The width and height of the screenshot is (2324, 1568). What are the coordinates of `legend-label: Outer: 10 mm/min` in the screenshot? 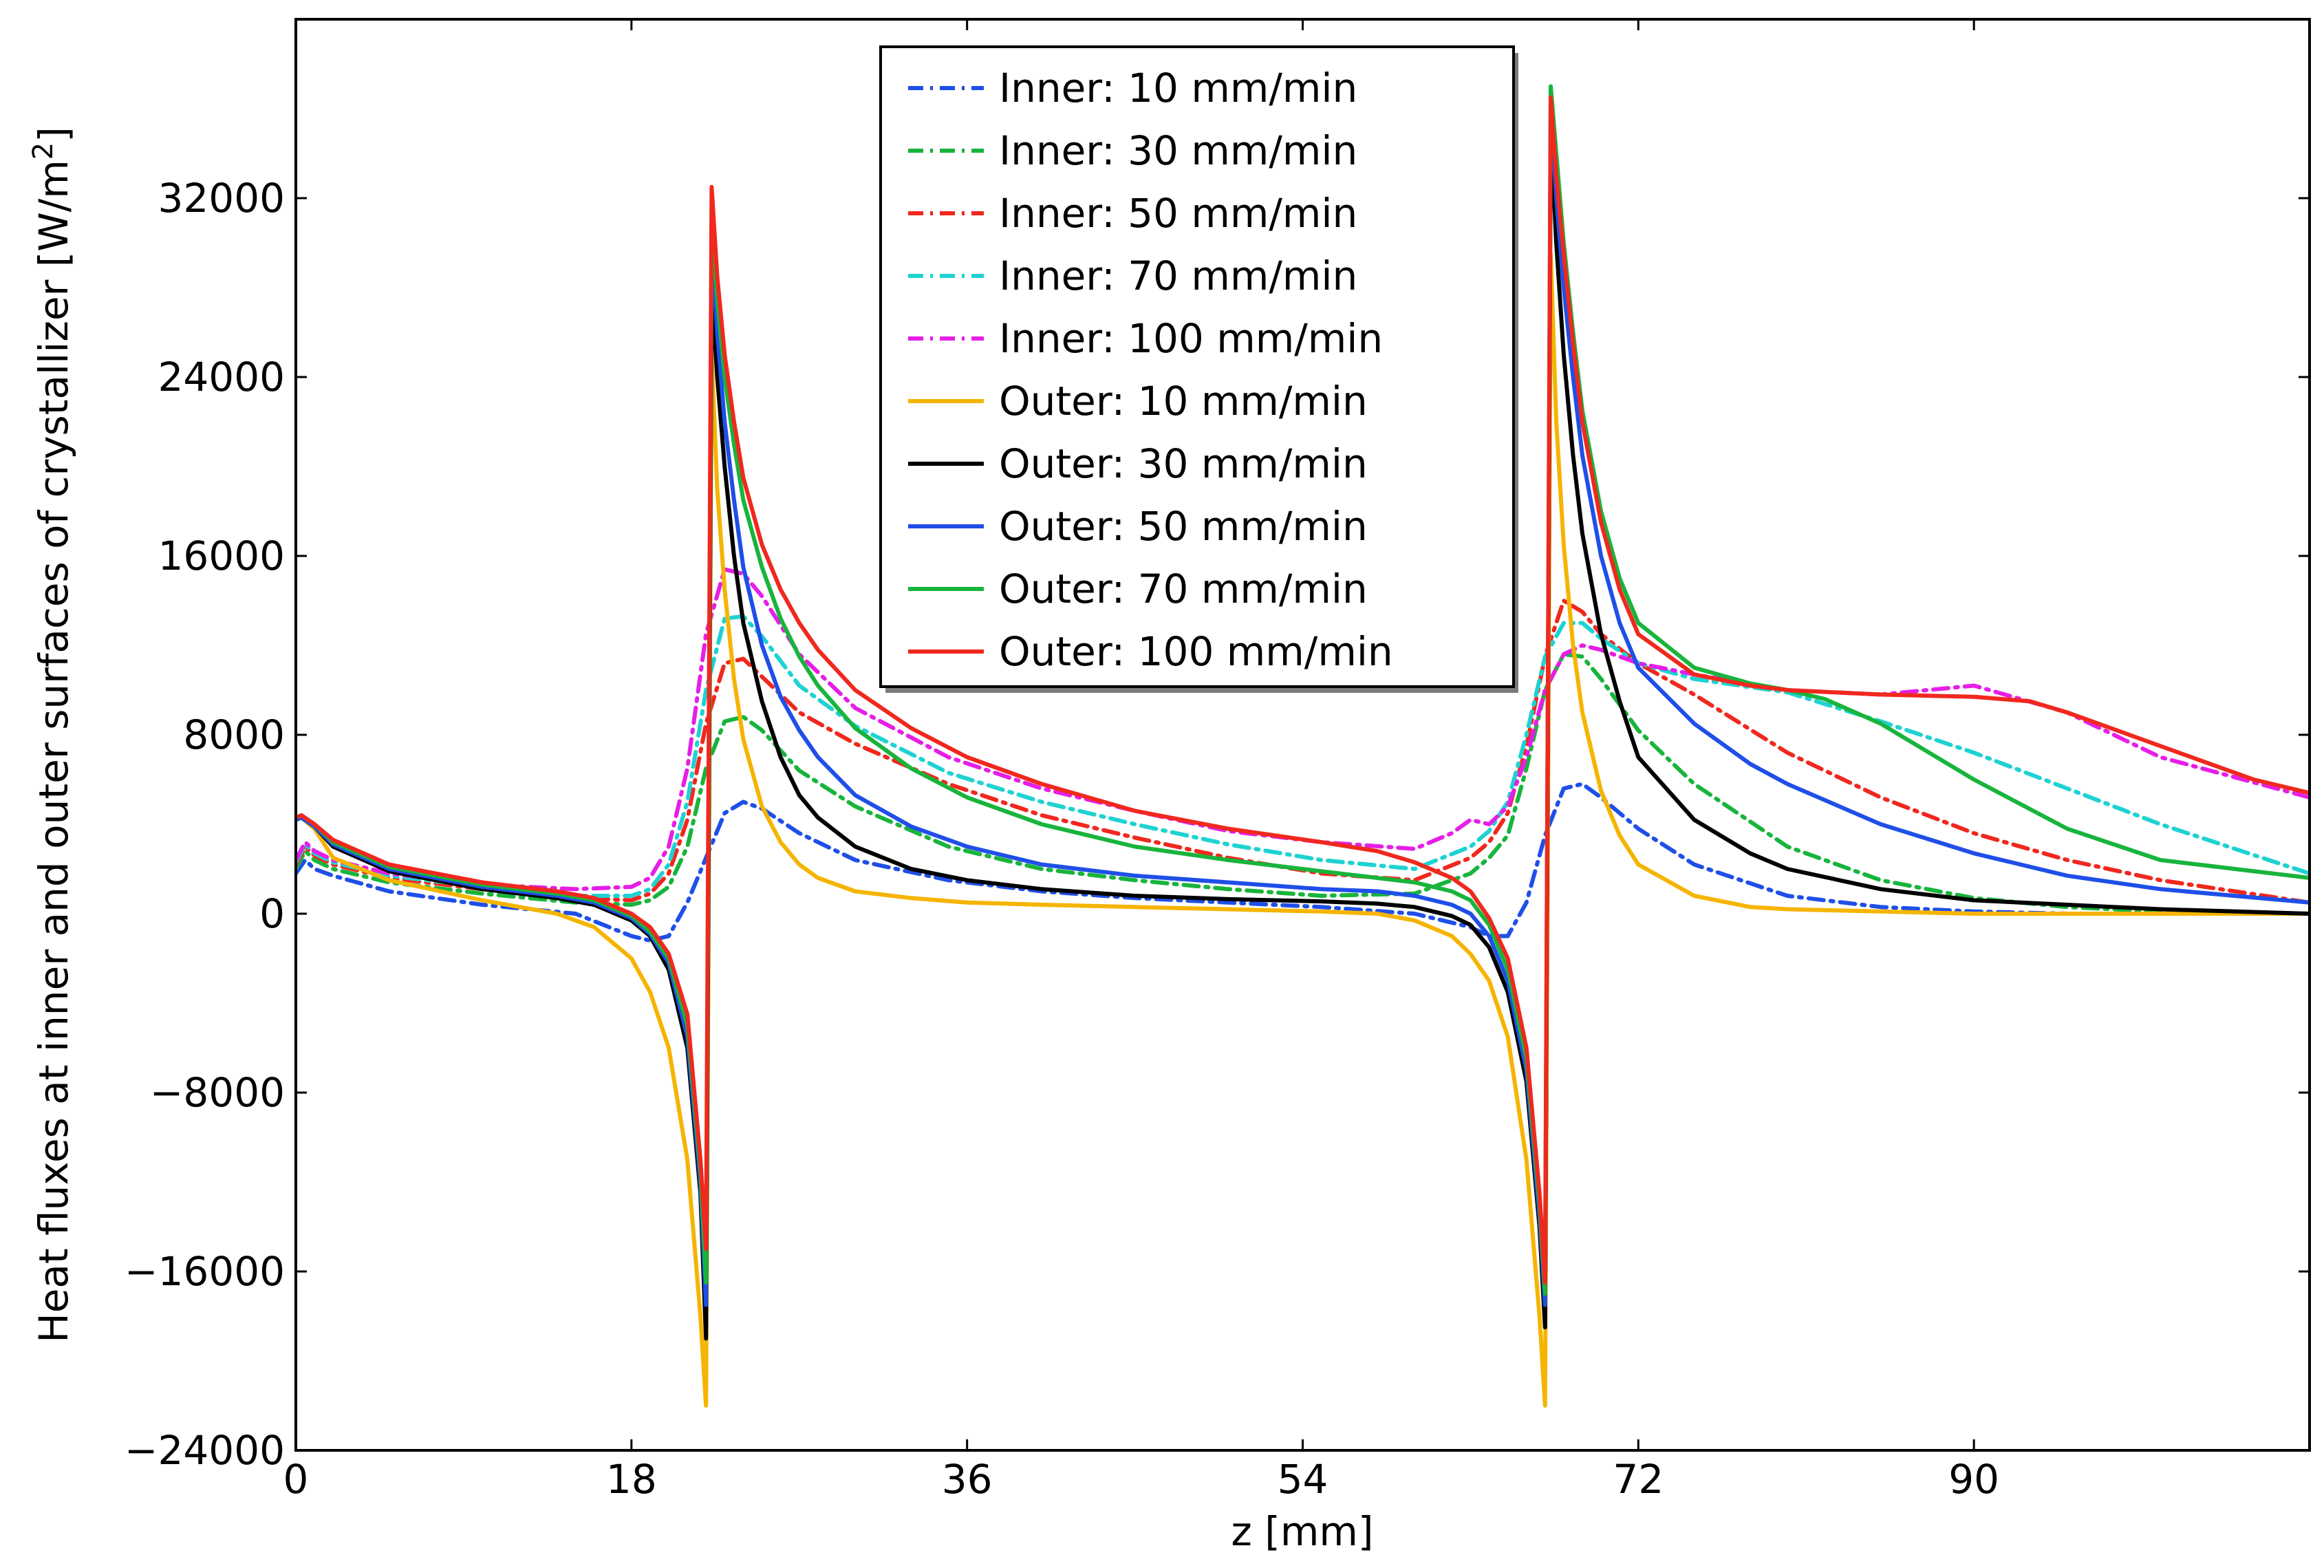 It's located at (1183, 402).